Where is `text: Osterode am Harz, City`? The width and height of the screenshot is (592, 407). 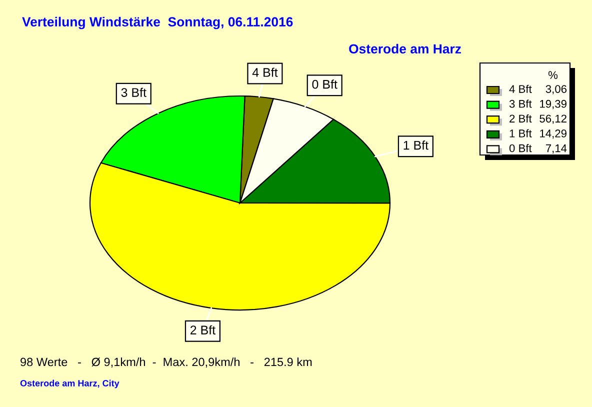
text: Osterode am Harz, City is located at coordinates (70, 384).